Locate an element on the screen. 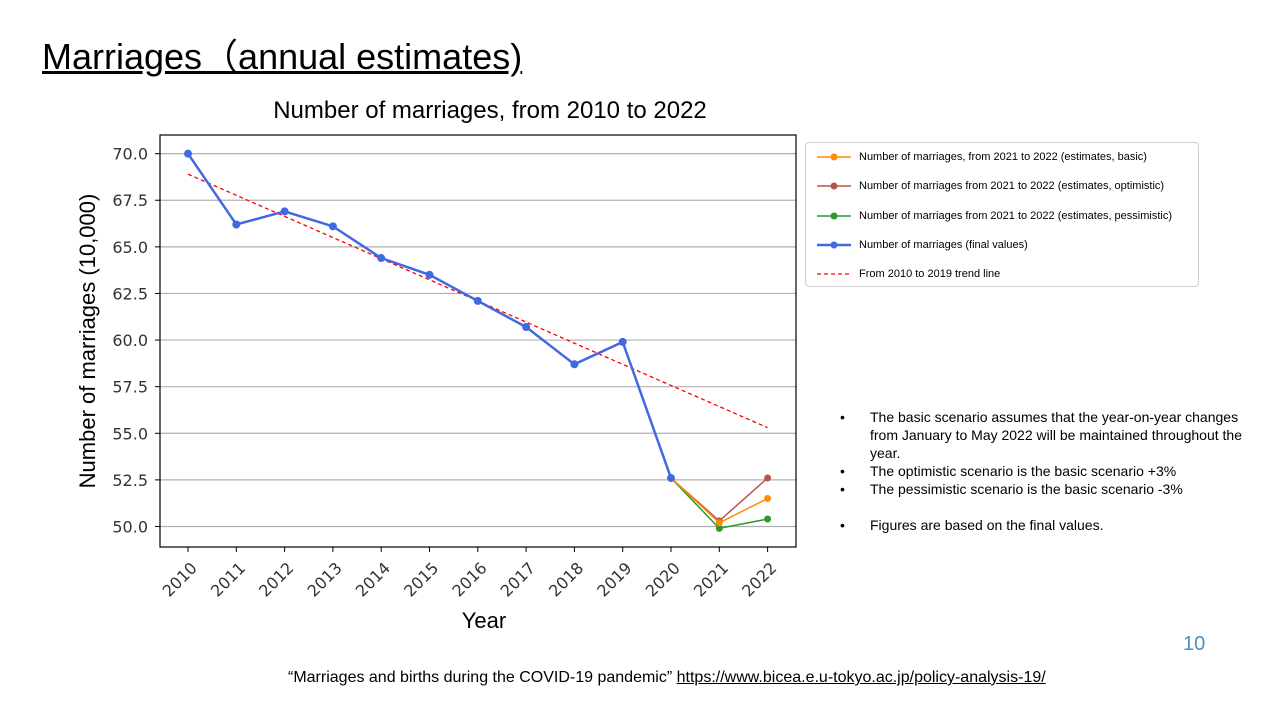  y-tick-label: 52.5 is located at coordinates (130, 480).